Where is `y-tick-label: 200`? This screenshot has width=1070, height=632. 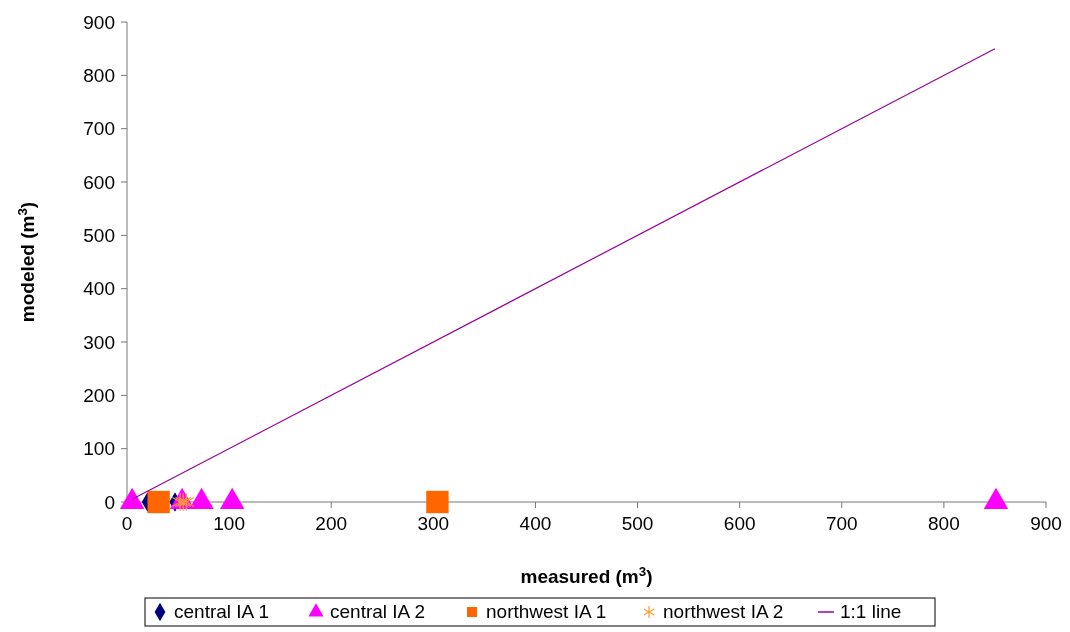 y-tick-label: 200 is located at coordinates (99, 395).